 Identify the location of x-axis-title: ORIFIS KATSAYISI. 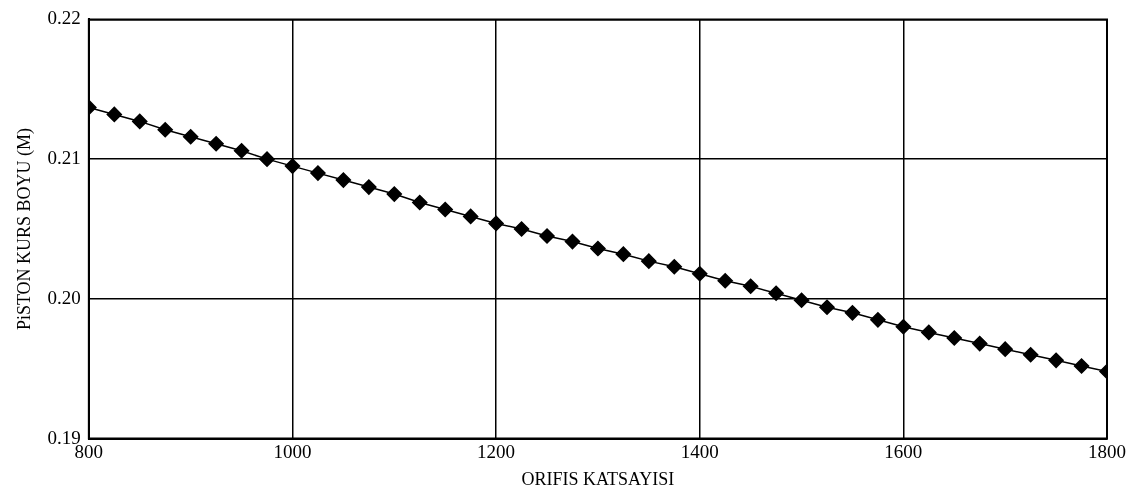
(598, 478).